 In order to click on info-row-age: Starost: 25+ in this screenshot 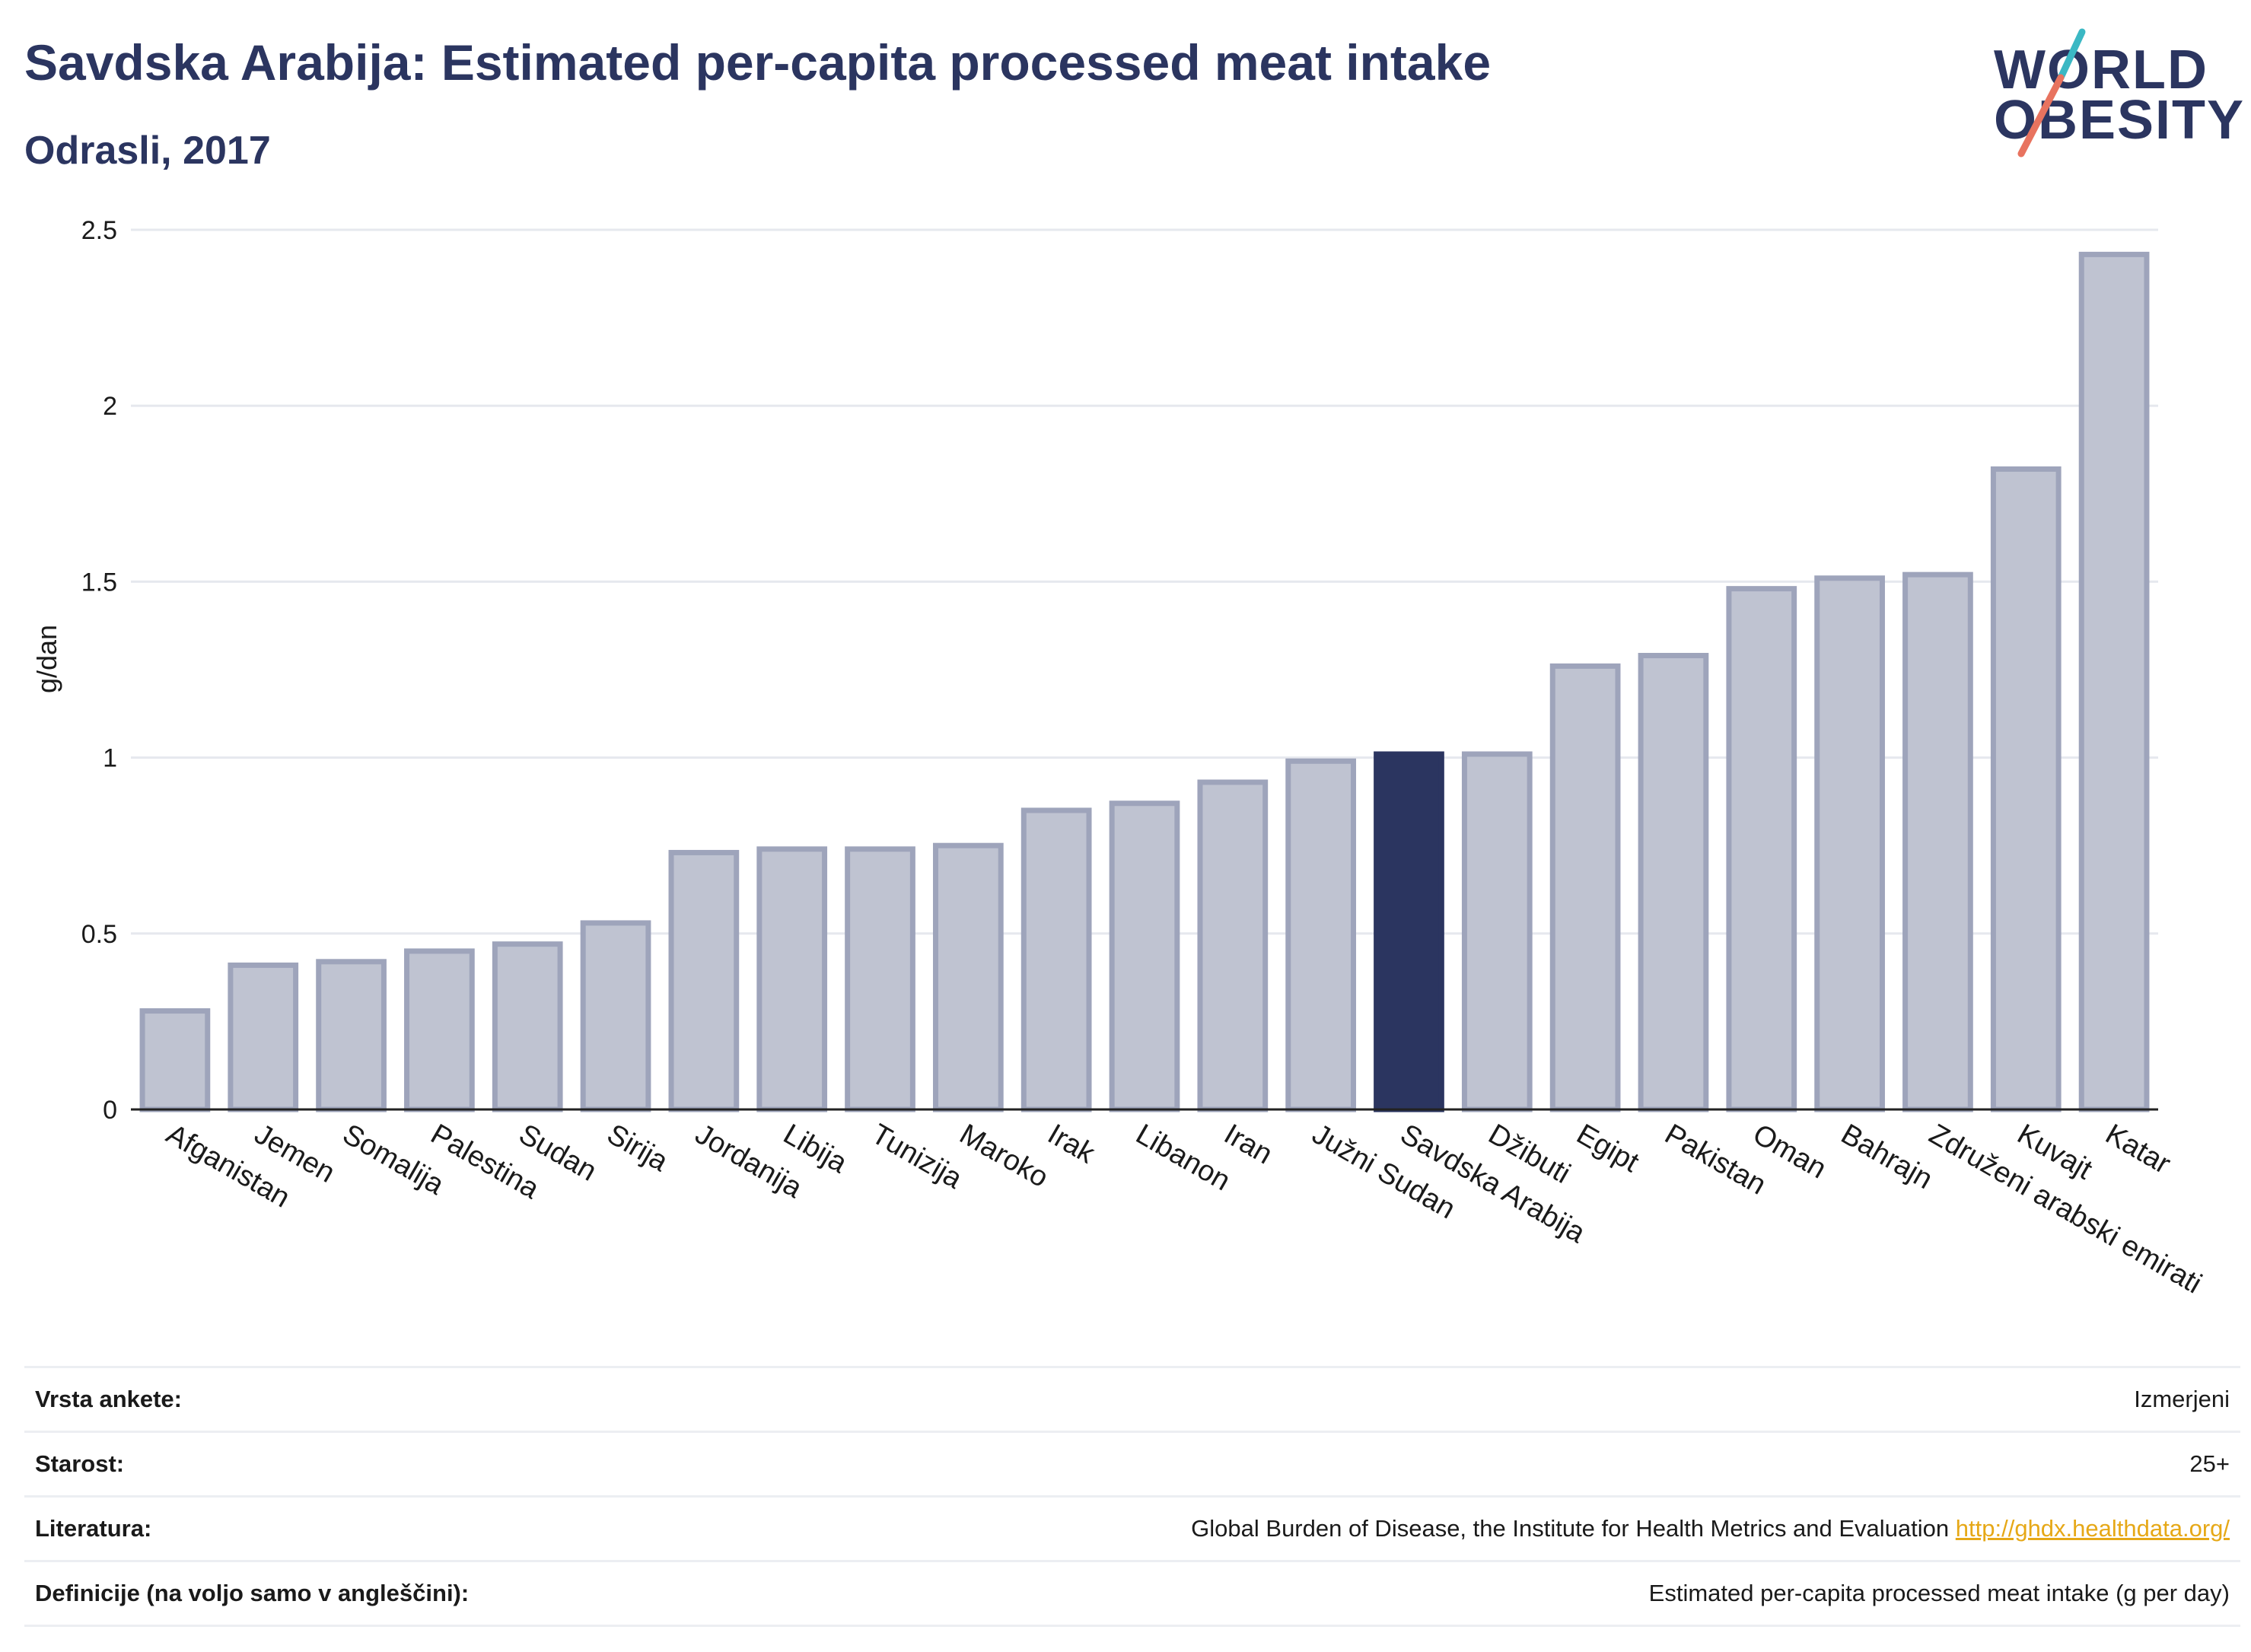, I will do `click(1132, 1463)`.